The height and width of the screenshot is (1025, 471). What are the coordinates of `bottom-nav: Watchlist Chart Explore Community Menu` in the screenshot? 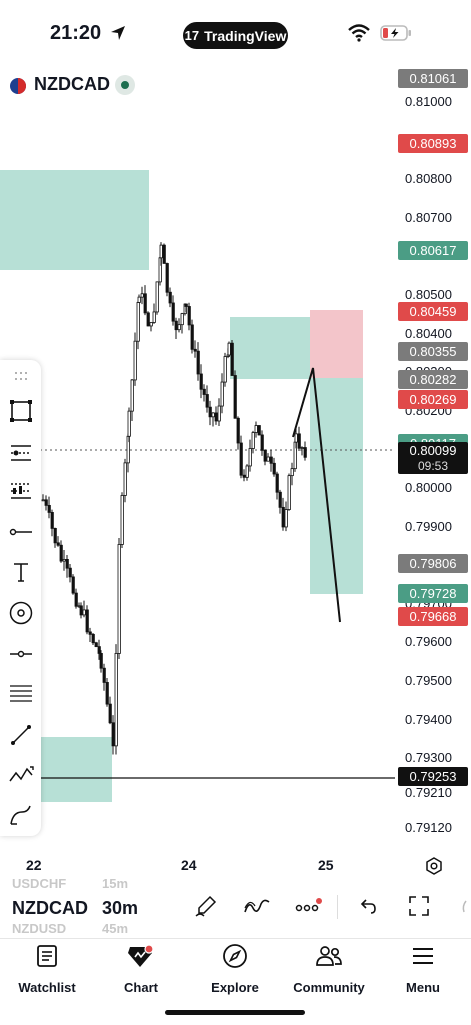 It's located at (235, 981).